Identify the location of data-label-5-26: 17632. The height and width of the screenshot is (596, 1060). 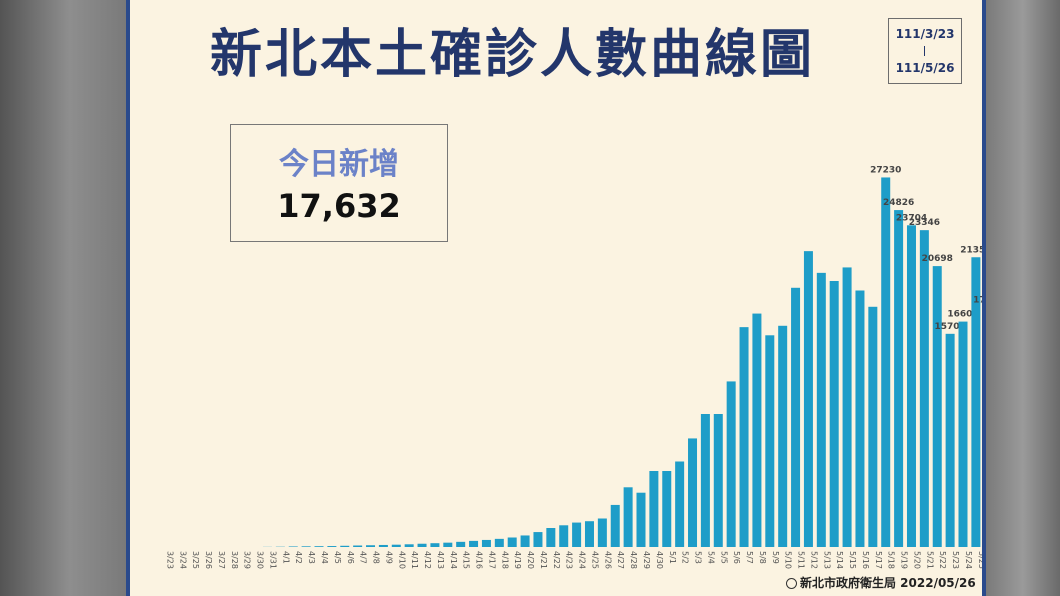
(977, 301).